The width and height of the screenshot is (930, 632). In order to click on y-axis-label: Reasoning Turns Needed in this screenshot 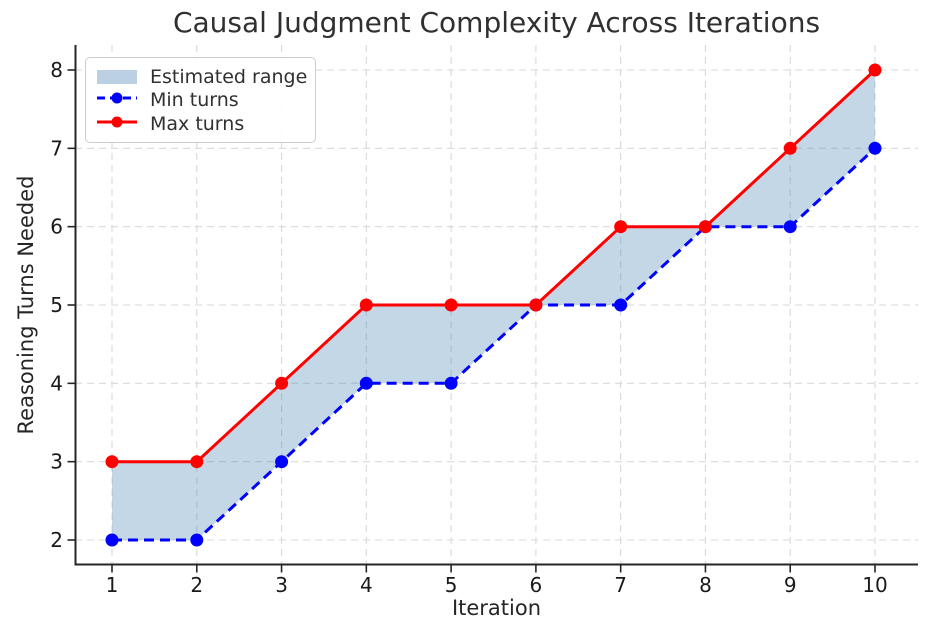, I will do `click(26, 305)`.